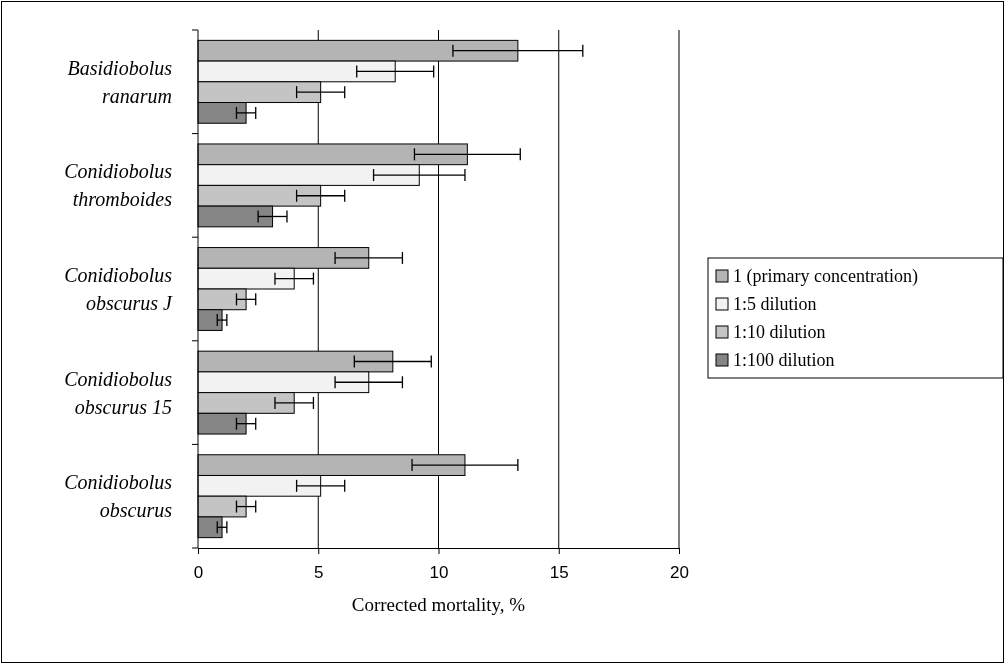 The height and width of the screenshot is (664, 1005). What do you see at coordinates (775, 304) in the screenshot?
I see `legend-label: 1:5 dilution` at bounding box center [775, 304].